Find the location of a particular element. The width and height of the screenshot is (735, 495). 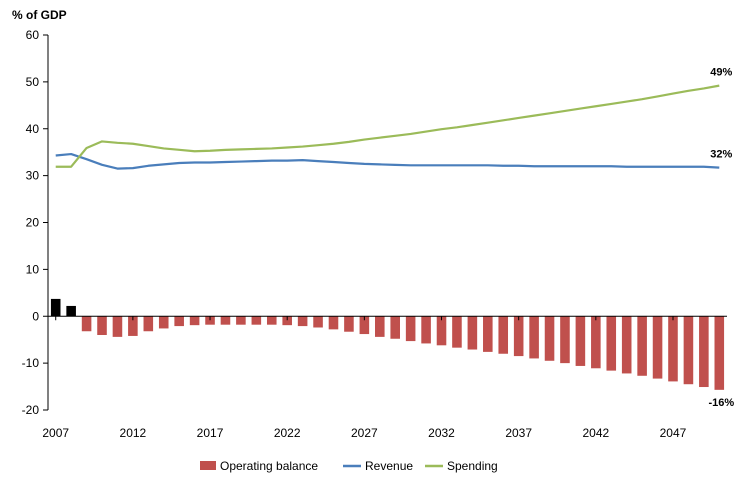

bar-operating-balance-2021 is located at coordinates (271, 320).